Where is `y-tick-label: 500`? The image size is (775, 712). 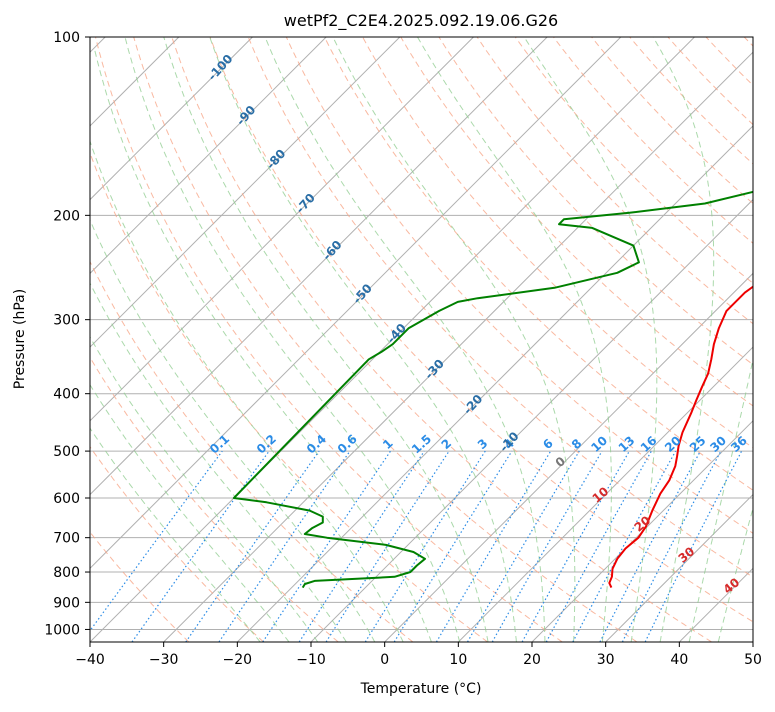
y-tick-label: 500 is located at coordinates (66, 452).